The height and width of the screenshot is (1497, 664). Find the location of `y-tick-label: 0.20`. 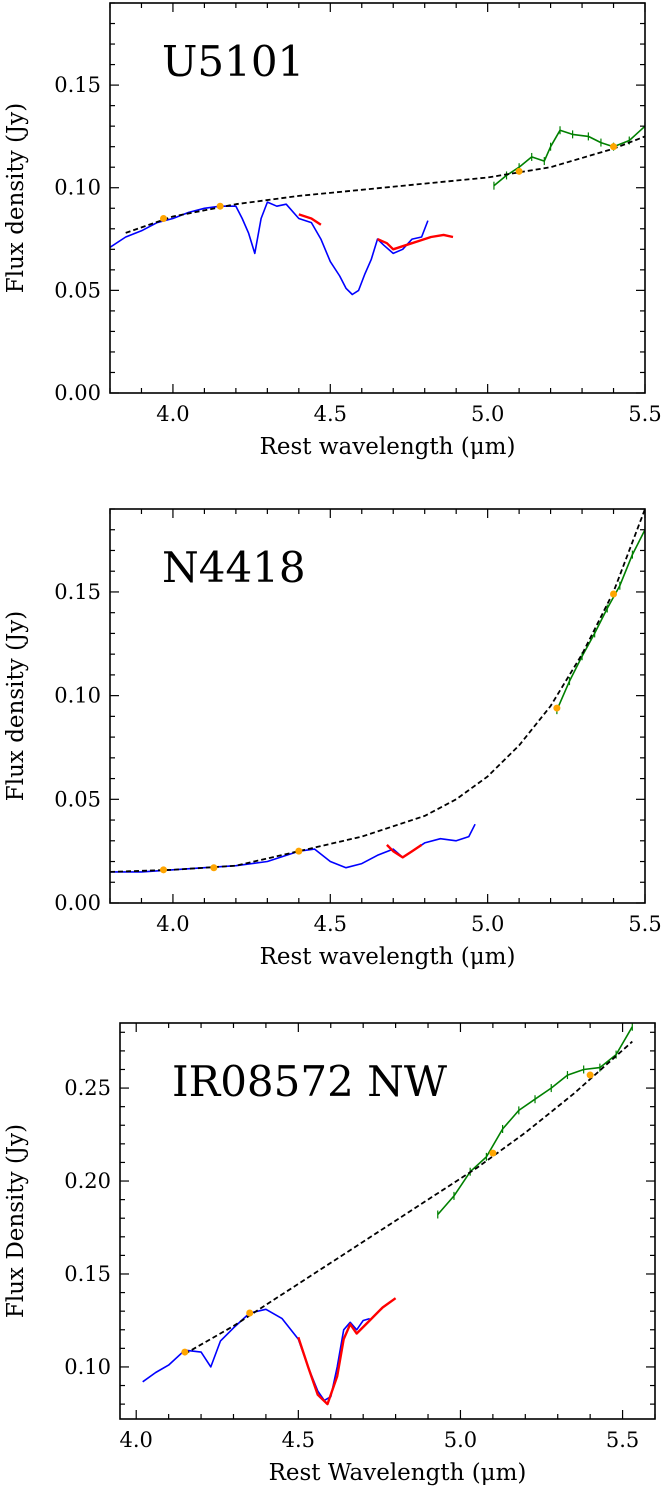

y-tick-label: 0.20 is located at coordinates (87, 1181).